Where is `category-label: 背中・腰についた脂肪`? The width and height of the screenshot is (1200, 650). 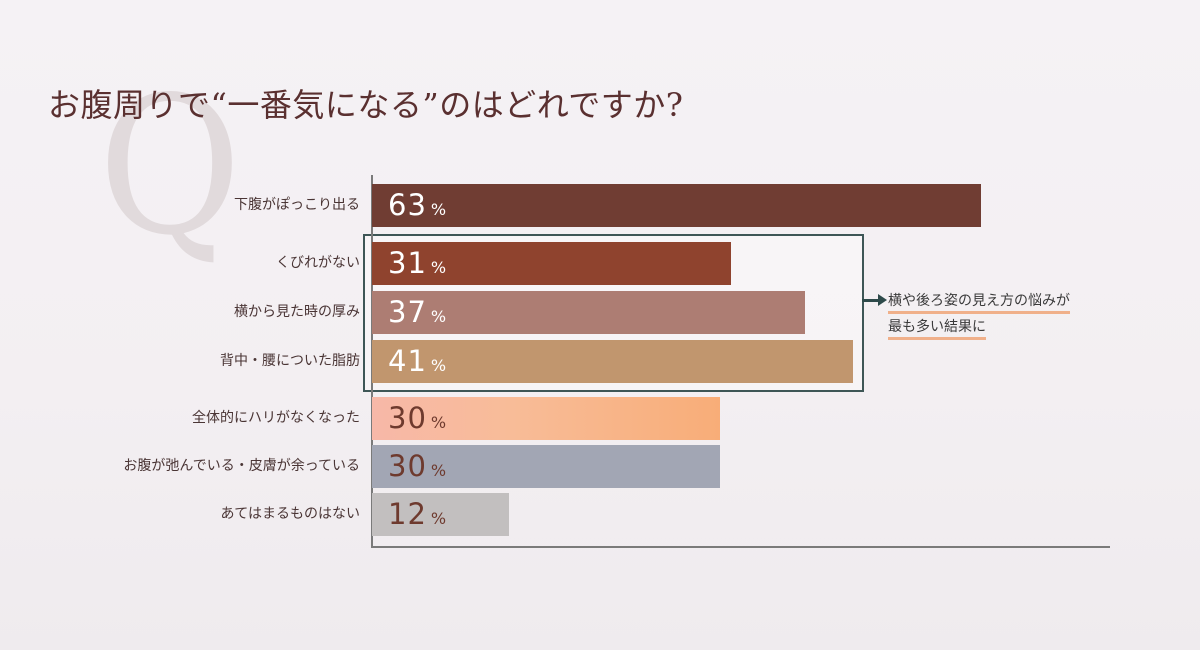
category-label: 背中・腰についた脂肪 is located at coordinates (290, 361).